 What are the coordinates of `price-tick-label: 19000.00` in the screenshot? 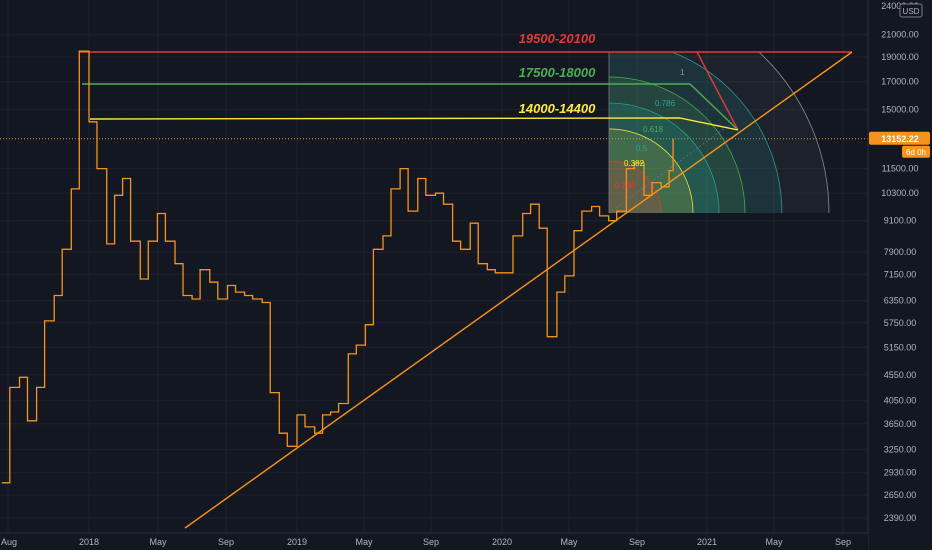 It's located at (900, 57).